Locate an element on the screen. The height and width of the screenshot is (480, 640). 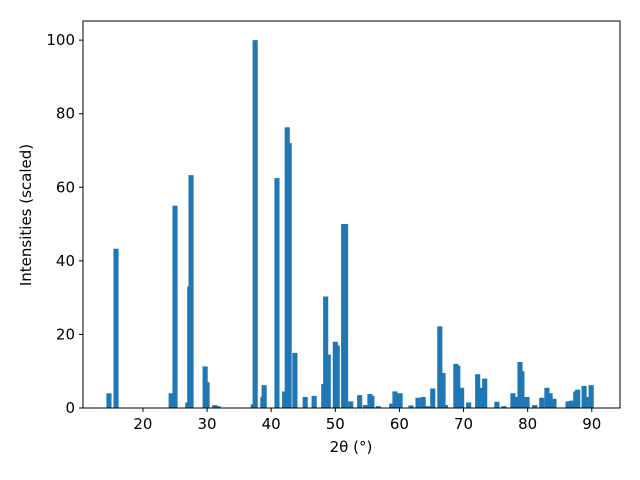
y-tick-label: 60 is located at coordinates (65, 187).